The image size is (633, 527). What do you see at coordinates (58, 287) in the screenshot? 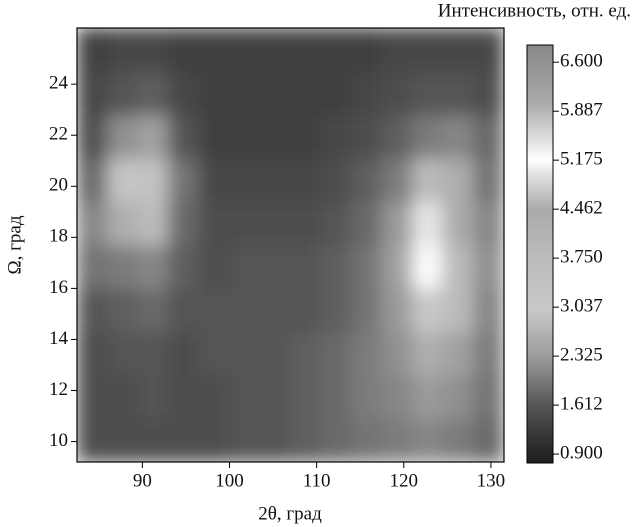
I see `y-tick-label: 16` at bounding box center [58, 287].